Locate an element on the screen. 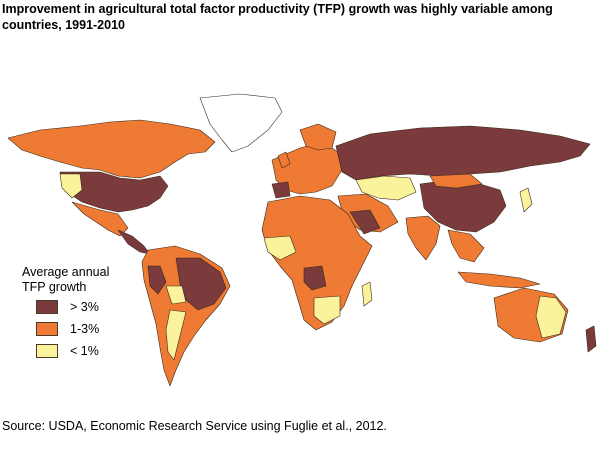 The image size is (601, 457). region-madagascar is located at coordinates (367, 294).